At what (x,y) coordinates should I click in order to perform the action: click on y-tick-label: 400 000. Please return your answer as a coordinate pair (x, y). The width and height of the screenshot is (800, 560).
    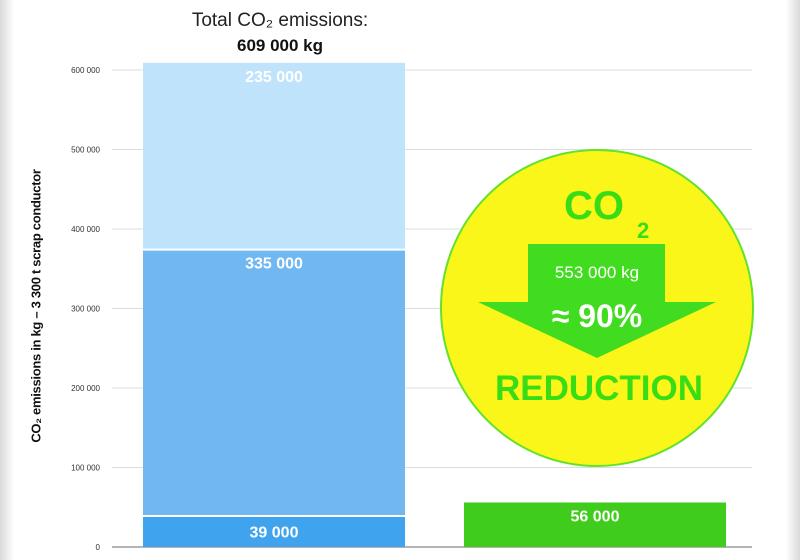
    Looking at the image, I should click on (85, 229).